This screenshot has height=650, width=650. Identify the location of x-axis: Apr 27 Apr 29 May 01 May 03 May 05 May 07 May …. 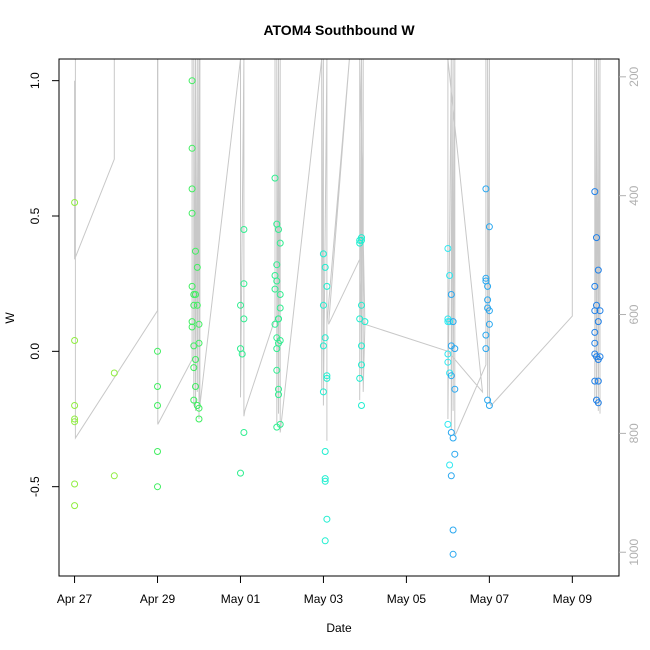
(324, 590).